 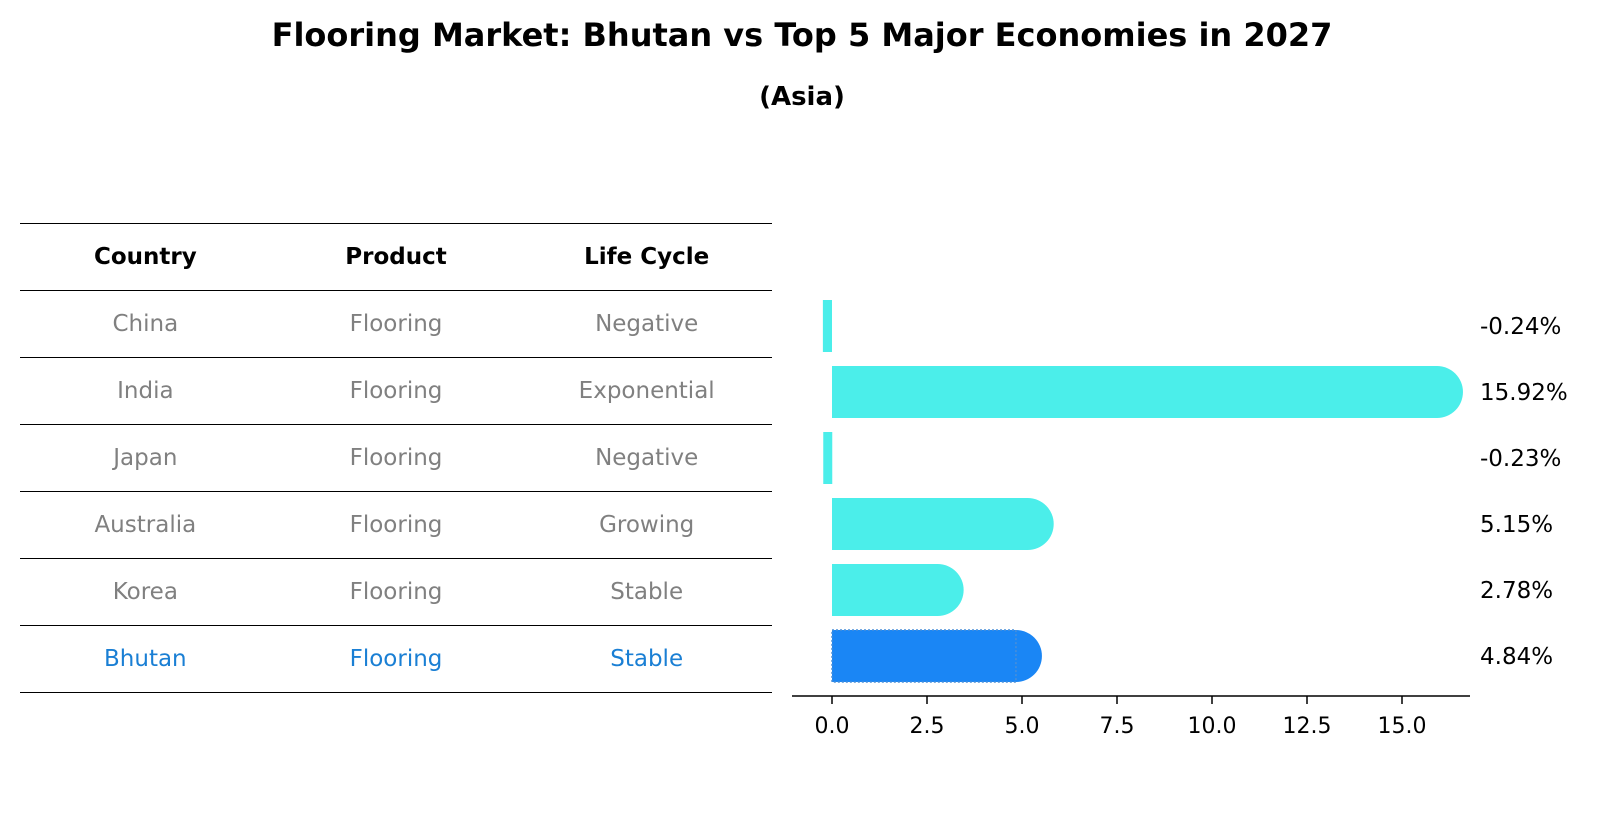 I want to click on table-header-row: Country Product Life Cycle, so click(x=396, y=256).